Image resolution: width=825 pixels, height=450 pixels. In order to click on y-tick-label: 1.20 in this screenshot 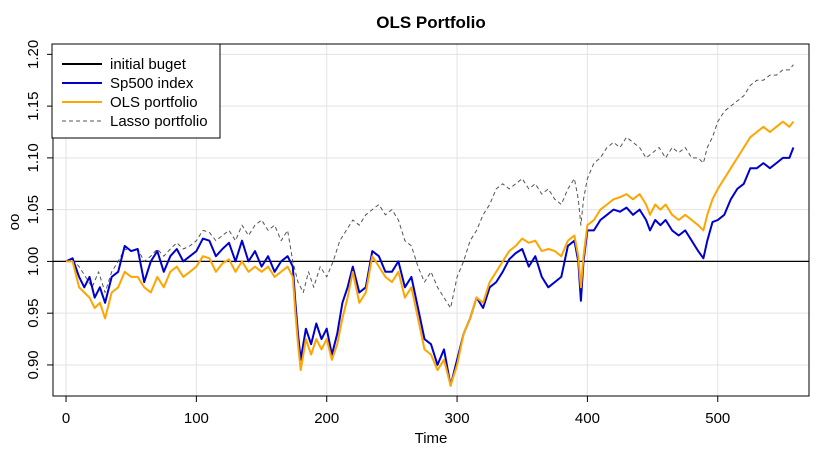, I will do `click(33, 54)`.